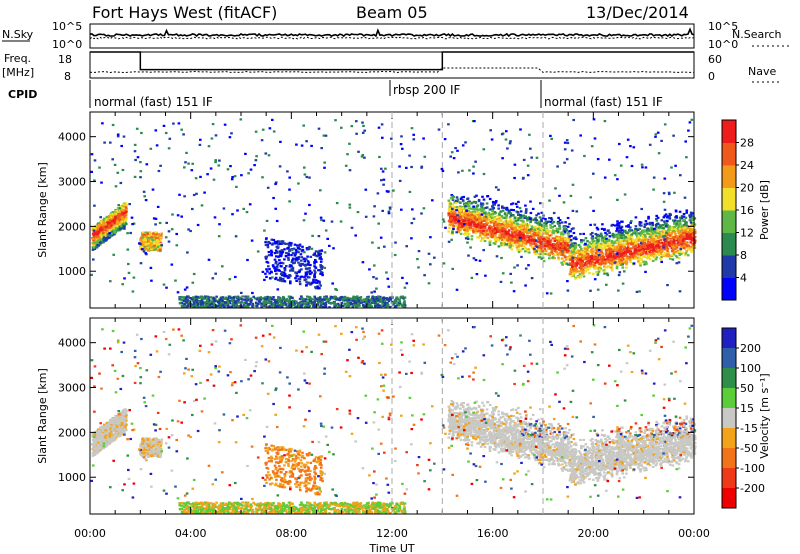  What do you see at coordinates (426, 90) in the screenshot?
I see `cpid-mode-2: rbsp 200 IF` at bounding box center [426, 90].